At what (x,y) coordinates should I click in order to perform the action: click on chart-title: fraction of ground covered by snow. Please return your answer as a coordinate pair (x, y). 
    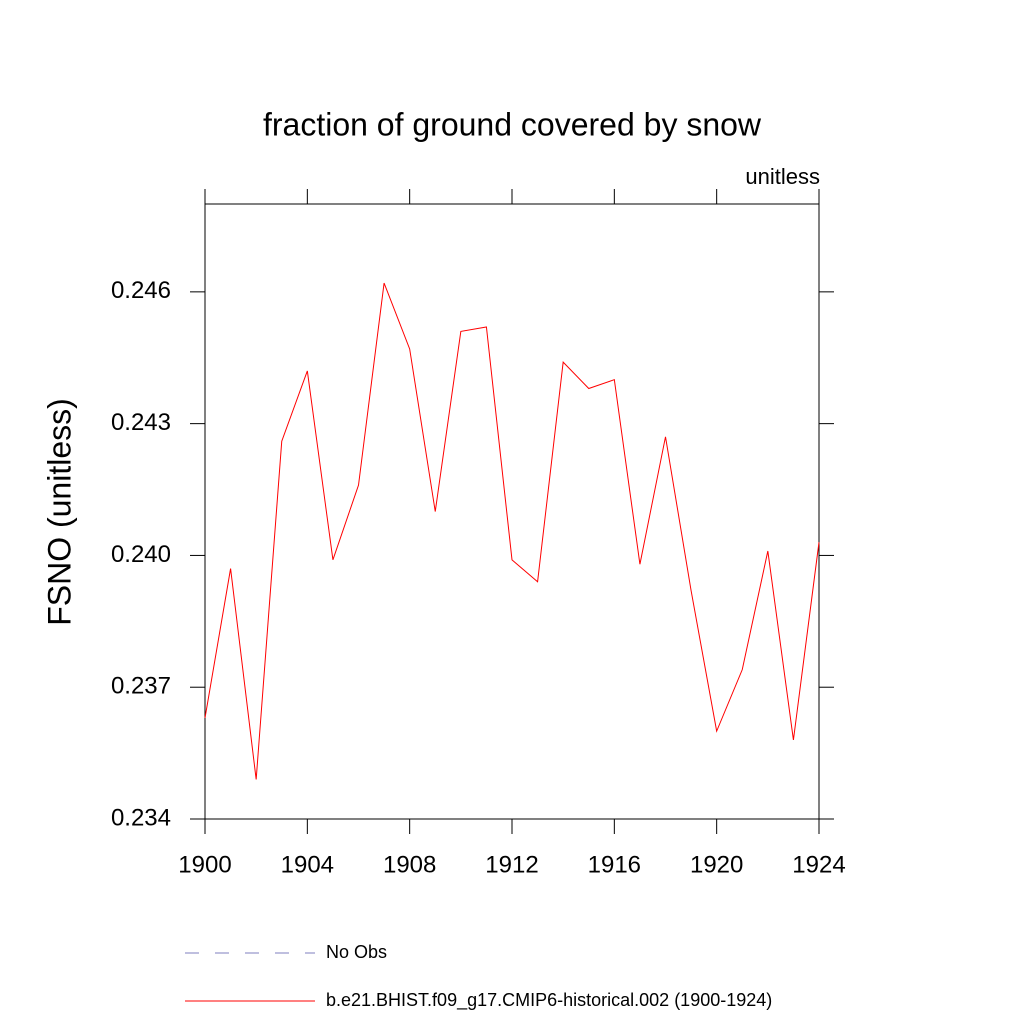
    Looking at the image, I should click on (512, 124).